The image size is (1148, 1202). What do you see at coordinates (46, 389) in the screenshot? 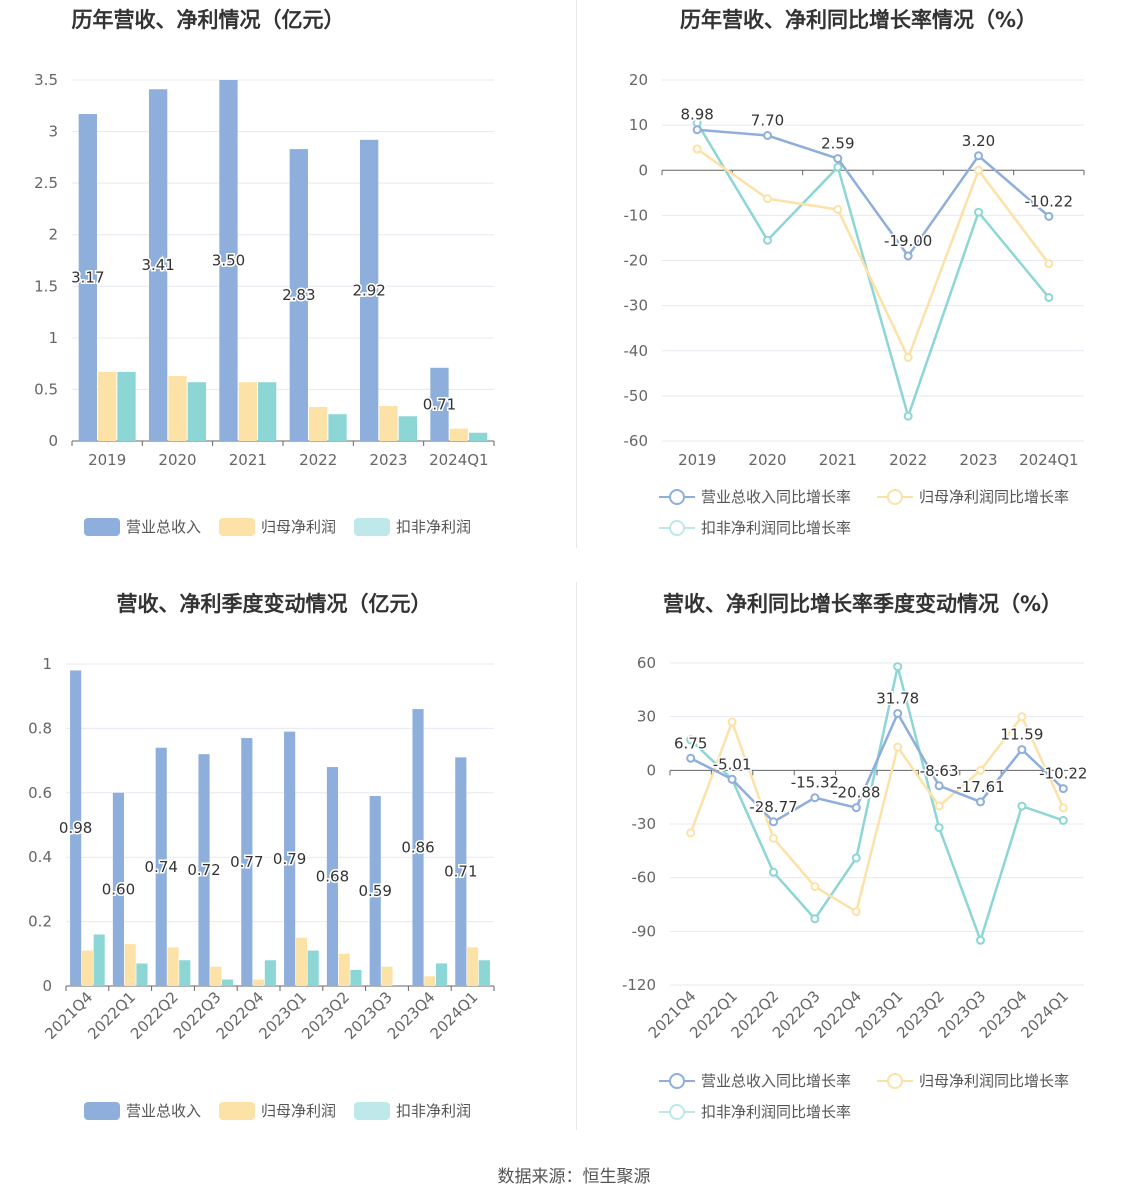
I see `y-tick-label: 0.5` at bounding box center [46, 389].